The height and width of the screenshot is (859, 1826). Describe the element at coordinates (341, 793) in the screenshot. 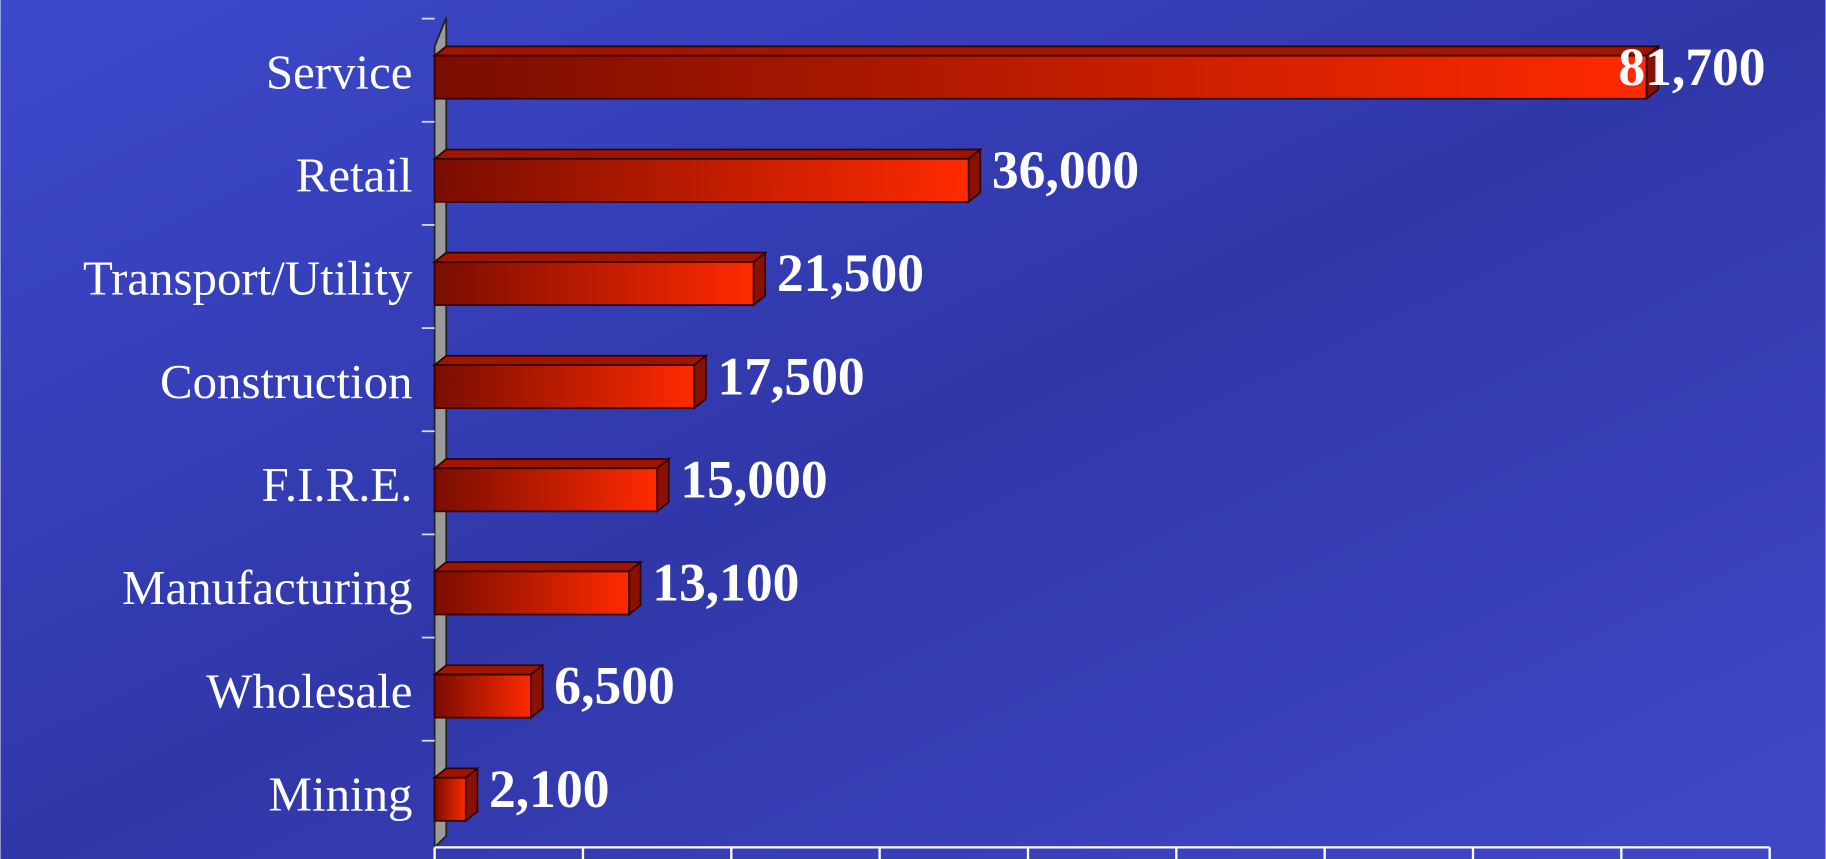

I see `y-tick-label: Mining` at that location.